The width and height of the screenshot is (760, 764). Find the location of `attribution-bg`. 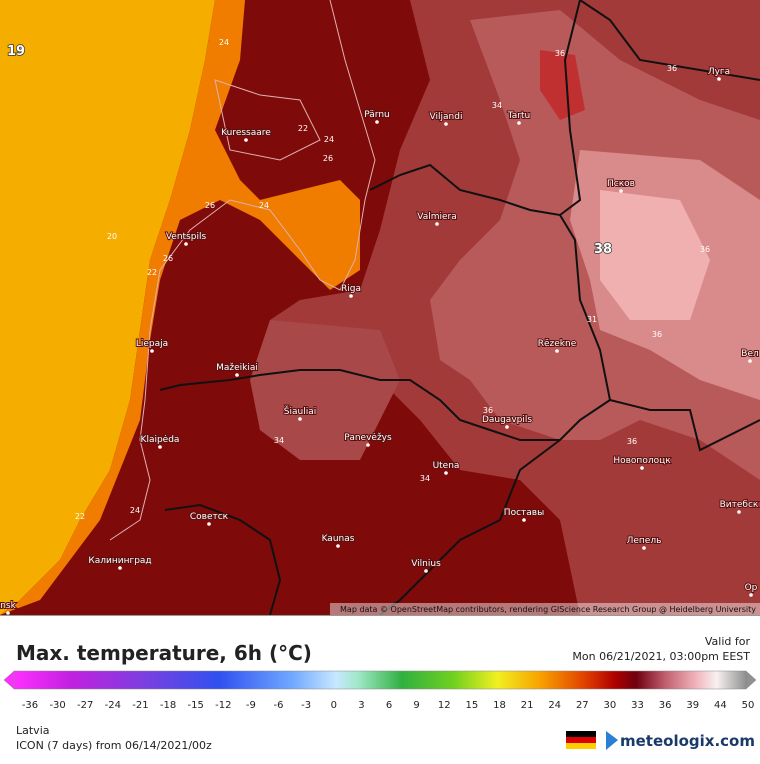

attribution-bg is located at coordinates (545, 609).